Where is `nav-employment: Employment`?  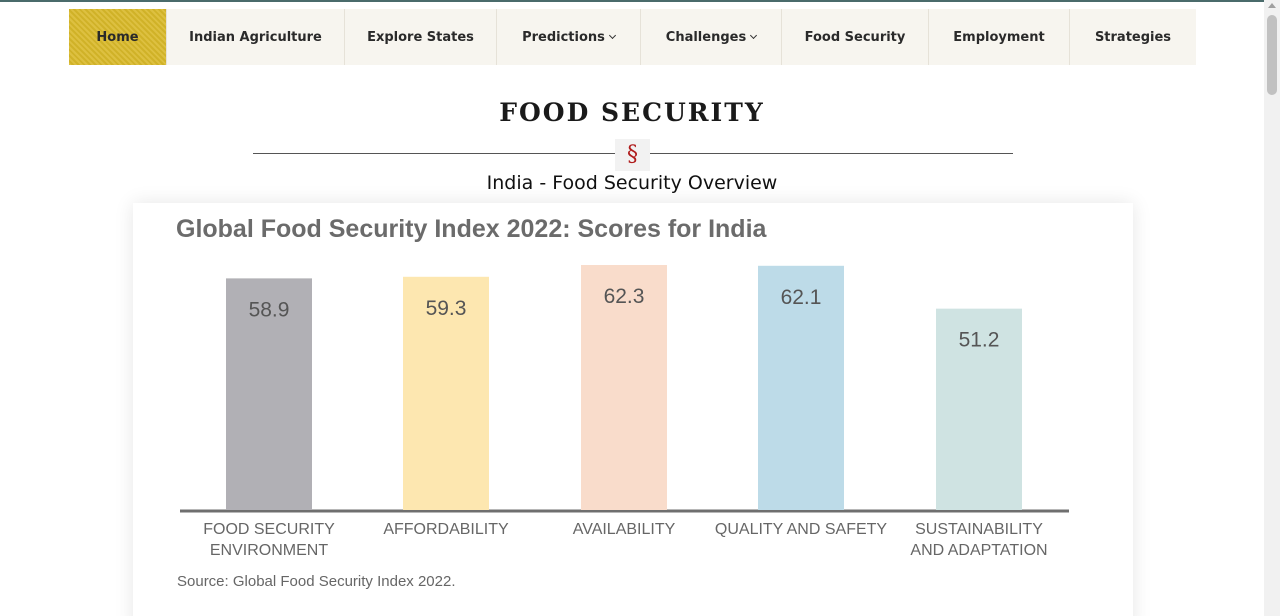
nav-employment: Employment is located at coordinates (999, 37).